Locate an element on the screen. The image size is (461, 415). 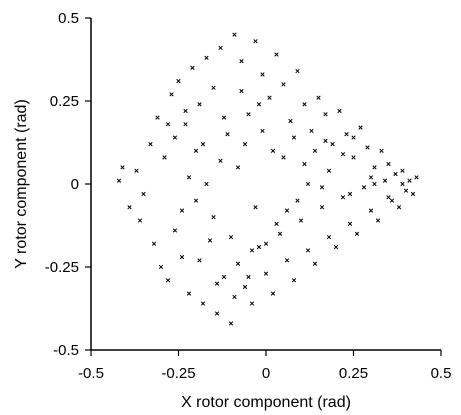
x-tick-label: 0.5 is located at coordinates (441, 373).